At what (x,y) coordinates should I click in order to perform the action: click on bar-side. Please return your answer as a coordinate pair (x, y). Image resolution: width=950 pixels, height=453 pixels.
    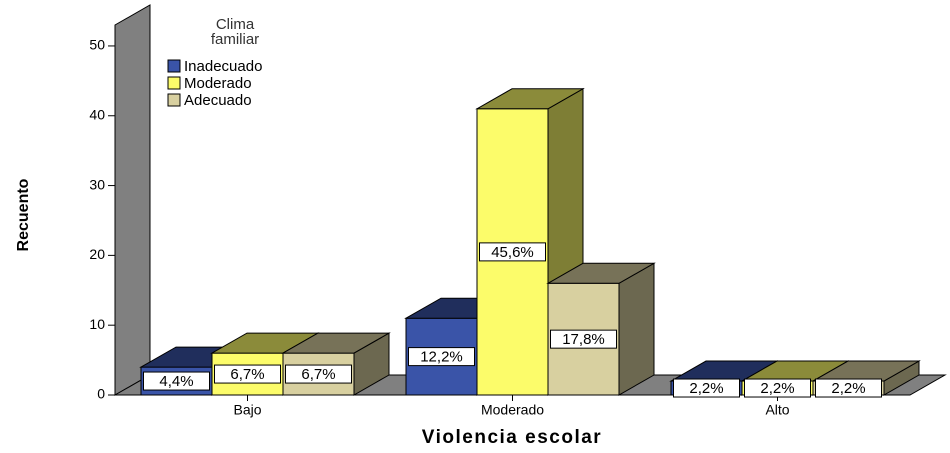
    Looking at the image, I should click on (636, 329).